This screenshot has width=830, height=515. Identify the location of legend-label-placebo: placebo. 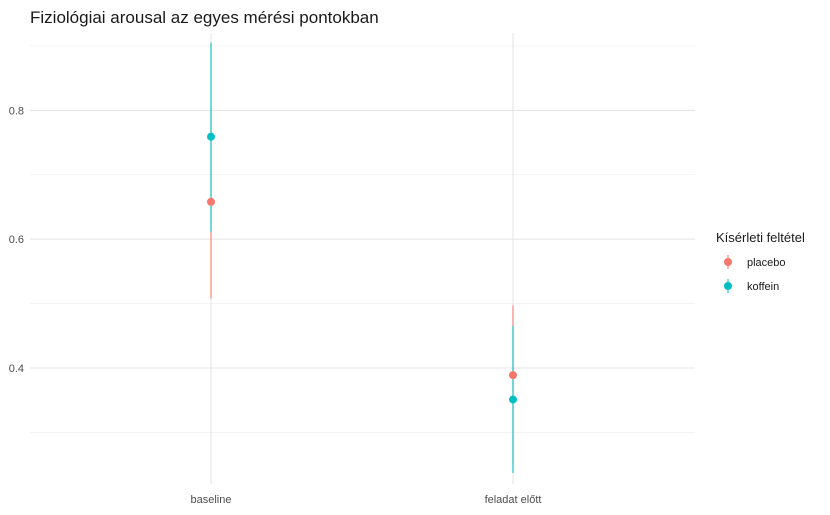
(766, 263).